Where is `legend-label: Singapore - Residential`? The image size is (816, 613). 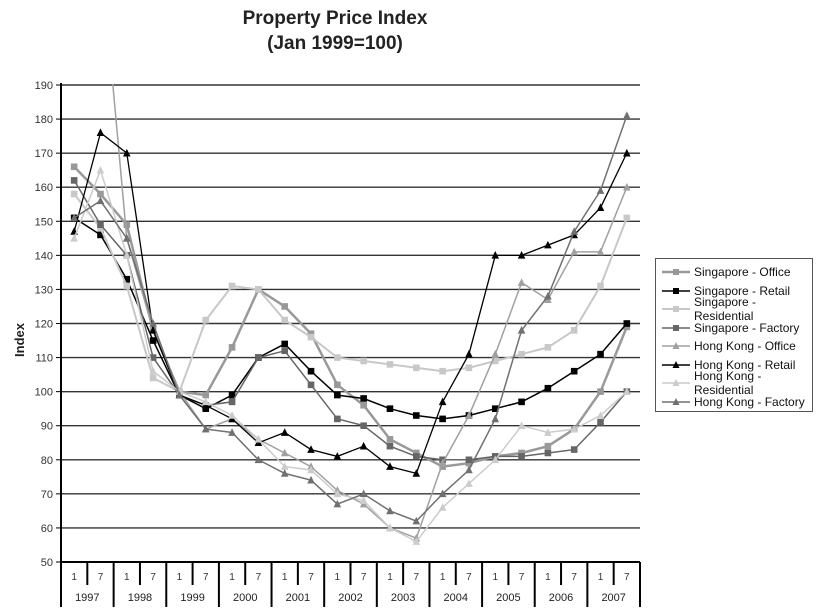
legend-label: Singapore - Residential is located at coordinates (725, 309).